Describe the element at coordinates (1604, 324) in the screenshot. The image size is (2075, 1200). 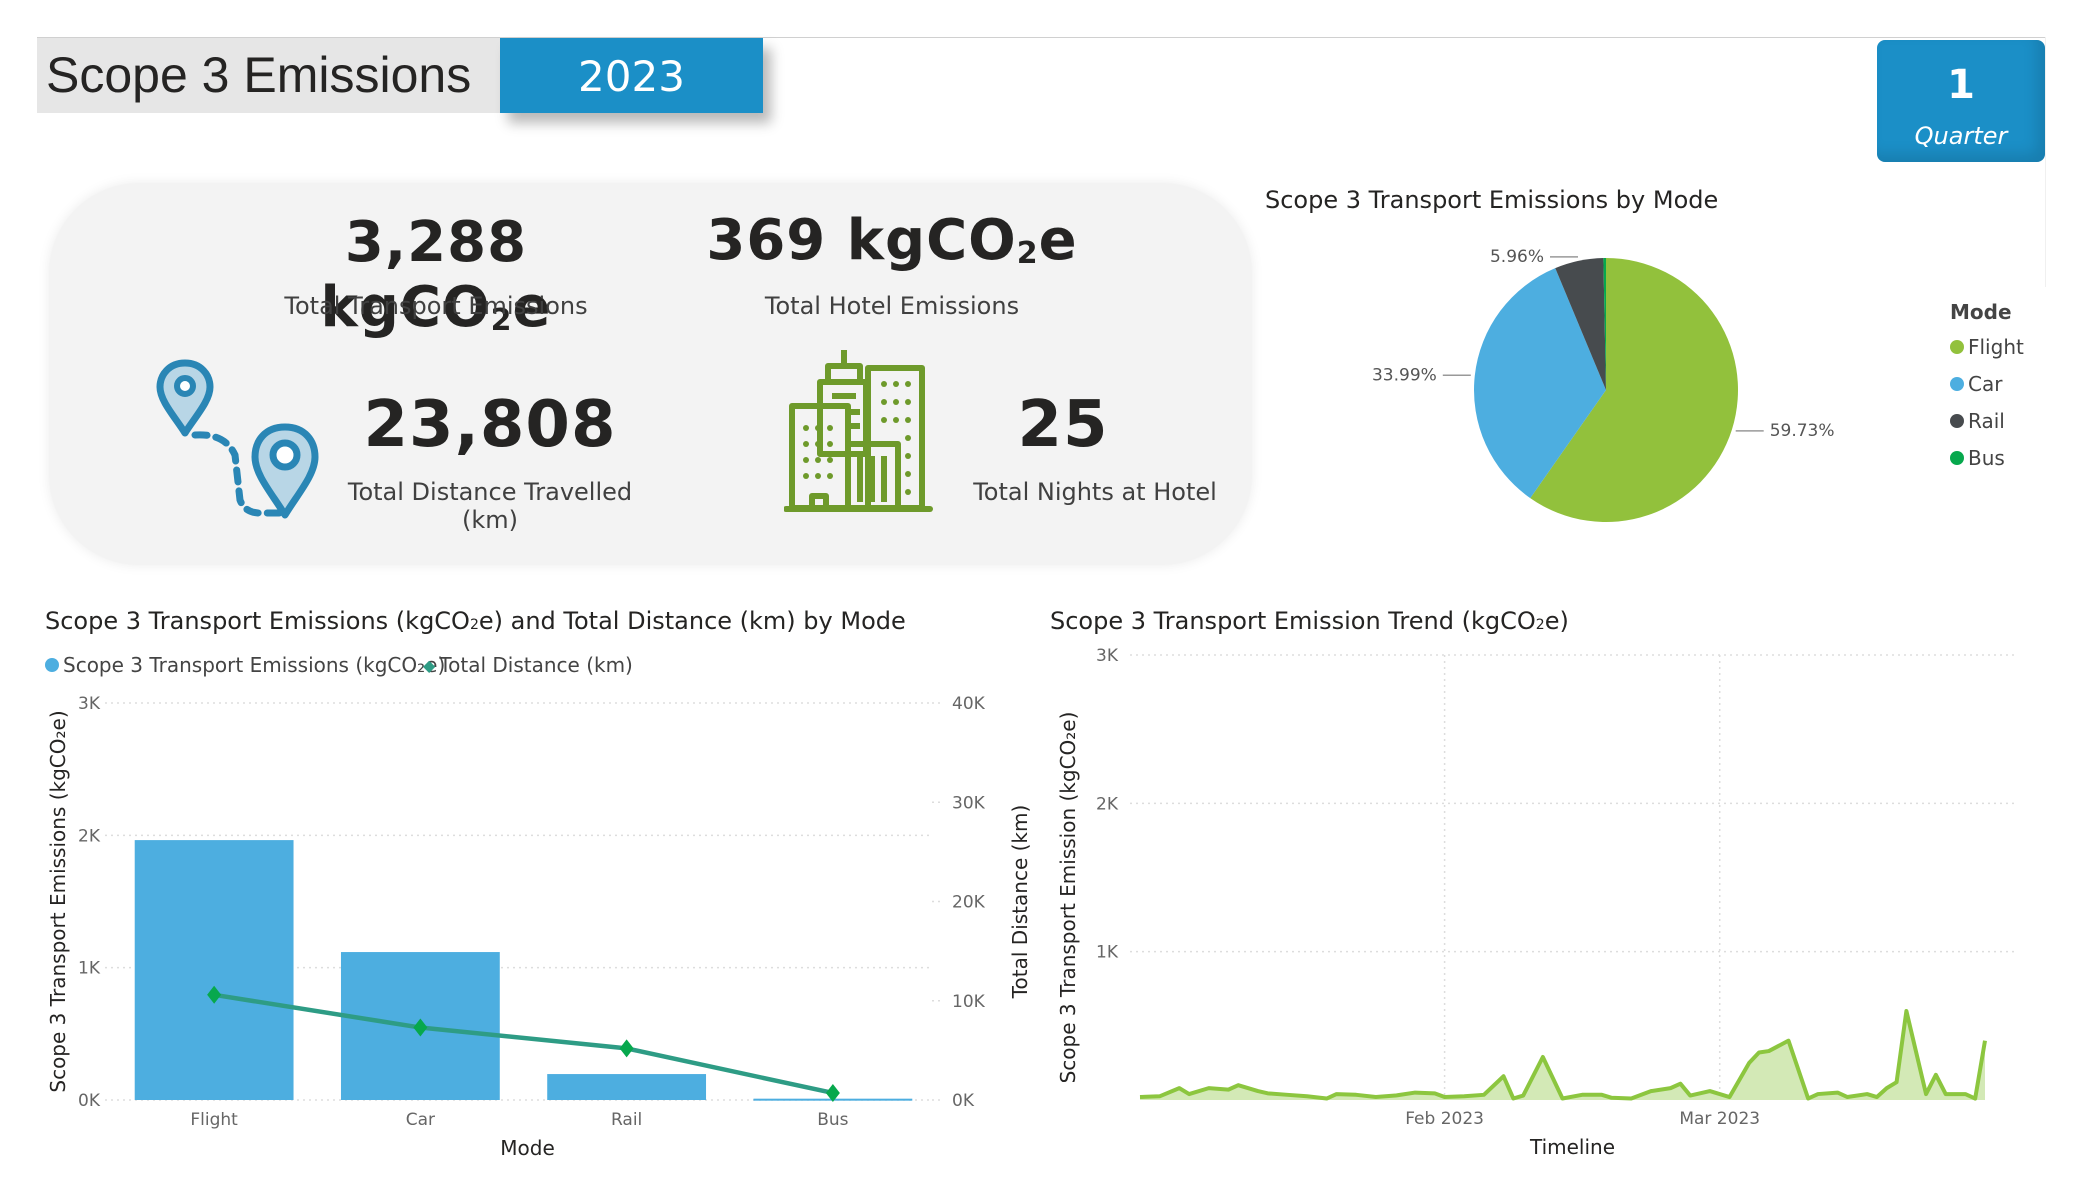
I see `pie-slice-bus` at that location.